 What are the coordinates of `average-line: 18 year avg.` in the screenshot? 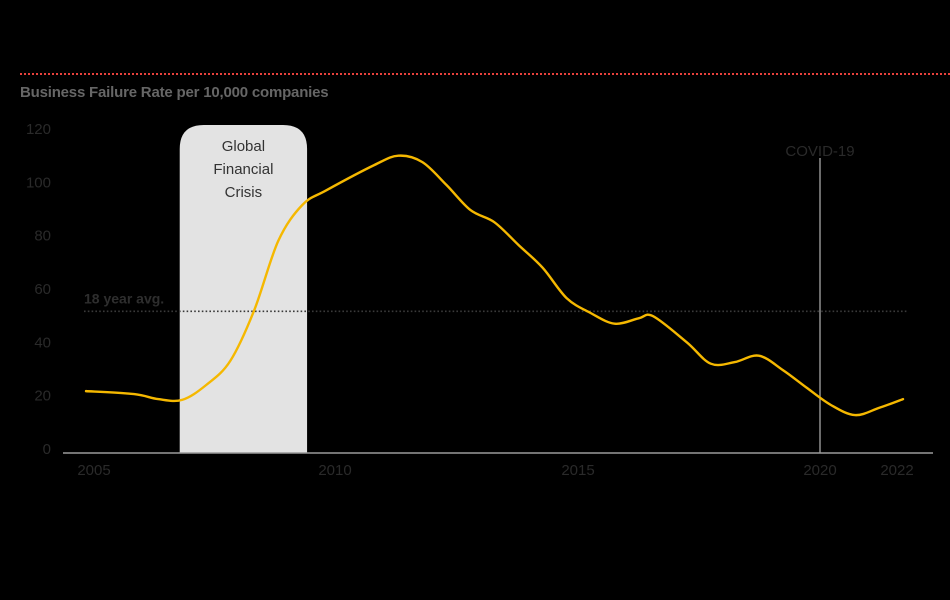 It's located at (496, 301).